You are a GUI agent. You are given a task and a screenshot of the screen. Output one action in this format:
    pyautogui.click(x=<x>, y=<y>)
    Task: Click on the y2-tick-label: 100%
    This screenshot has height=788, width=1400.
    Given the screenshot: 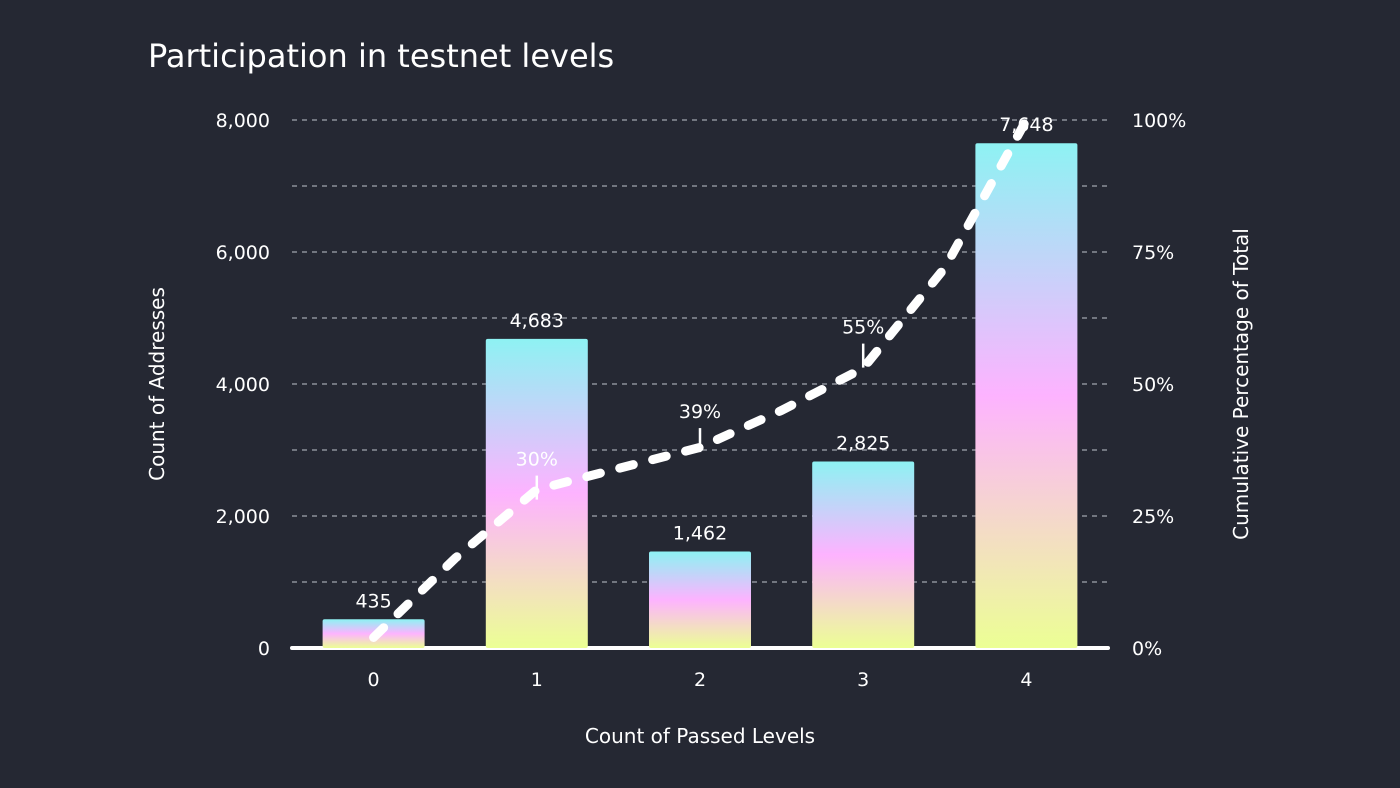 What is the action you would take?
    pyautogui.click(x=1159, y=121)
    